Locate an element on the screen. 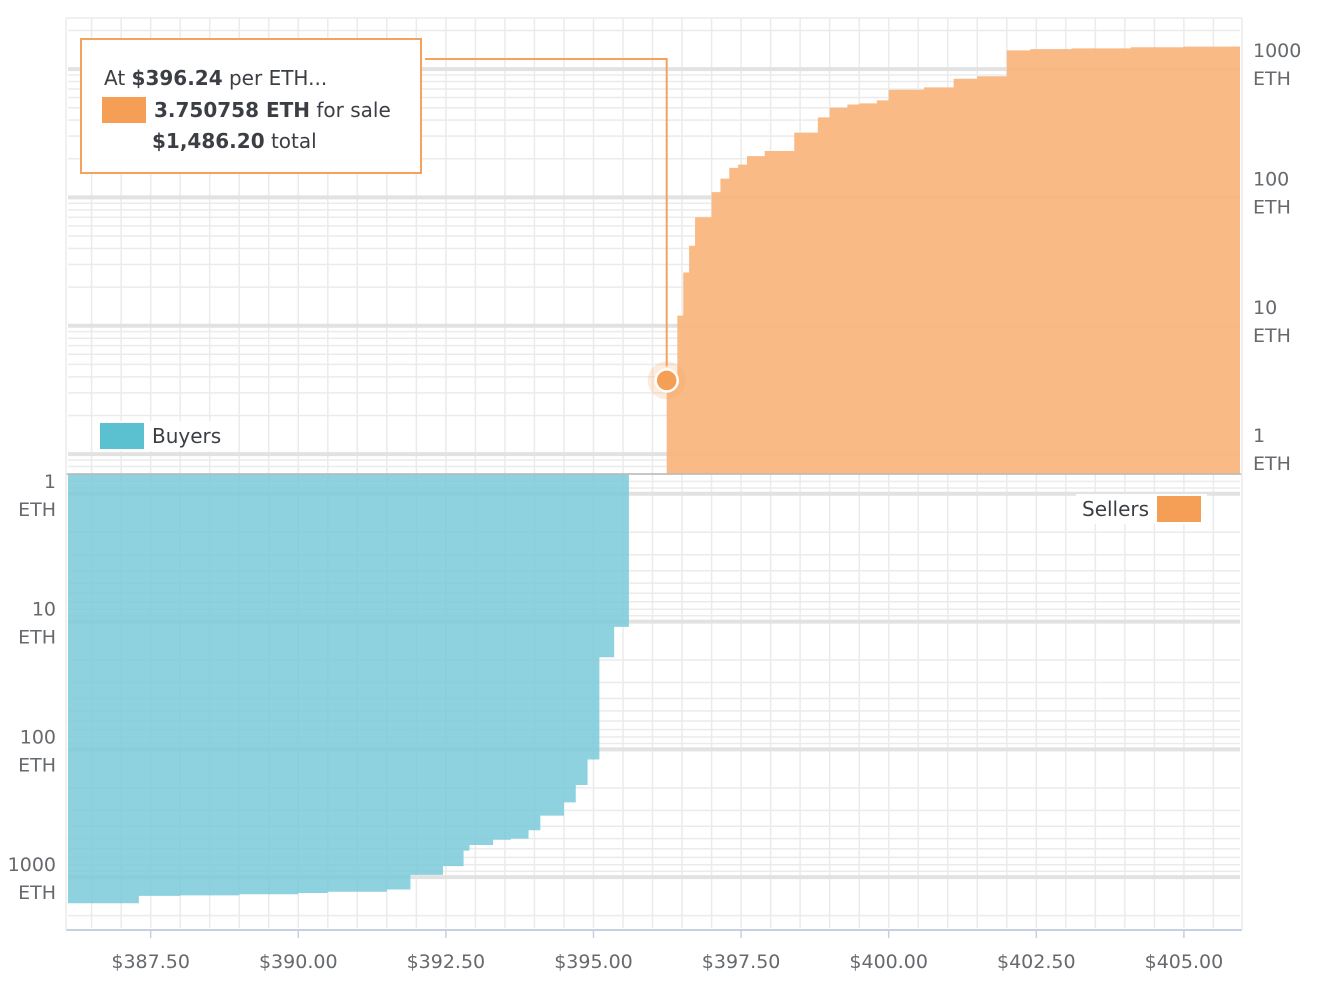  y-right-tick-label: 1 is located at coordinates (1259, 436).